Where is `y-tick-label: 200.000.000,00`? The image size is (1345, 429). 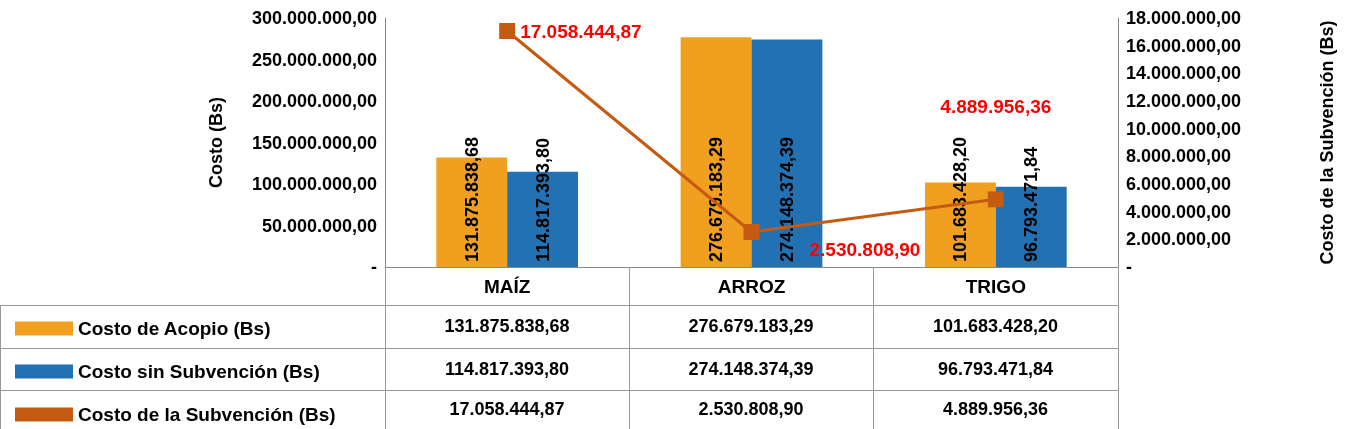 y-tick-label: 200.000.000,00 is located at coordinates (314, 101).